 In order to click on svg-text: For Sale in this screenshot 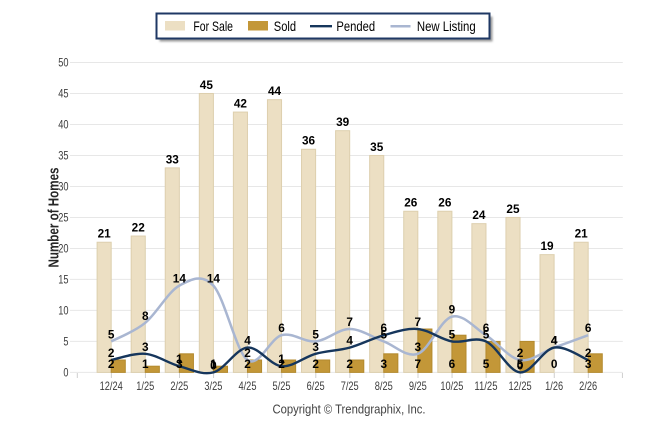, I will do `click(213, 26)`.